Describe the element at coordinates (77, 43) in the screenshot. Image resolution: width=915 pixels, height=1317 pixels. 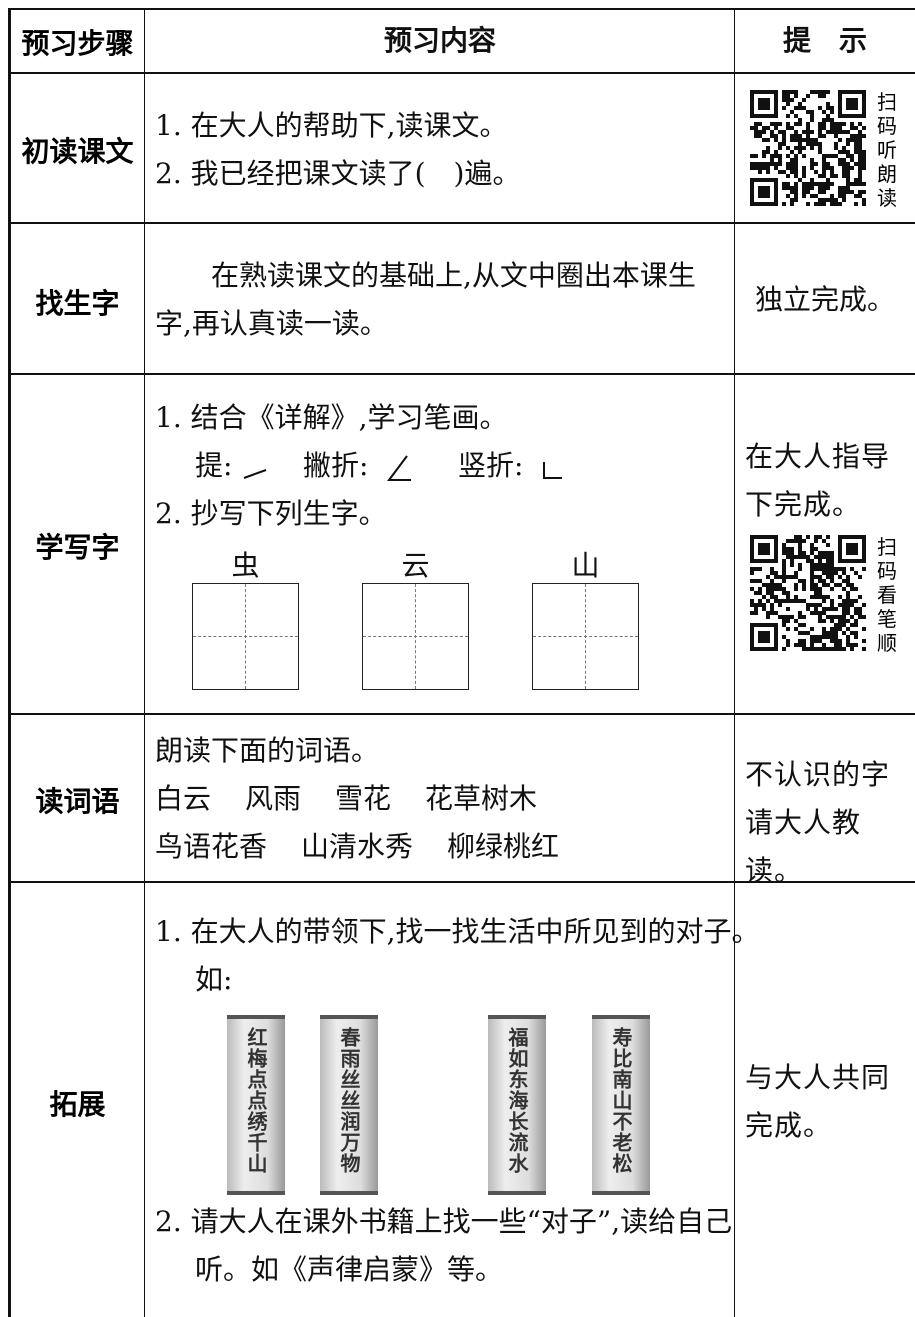
I see `header-step: 预习步骤` at that location.